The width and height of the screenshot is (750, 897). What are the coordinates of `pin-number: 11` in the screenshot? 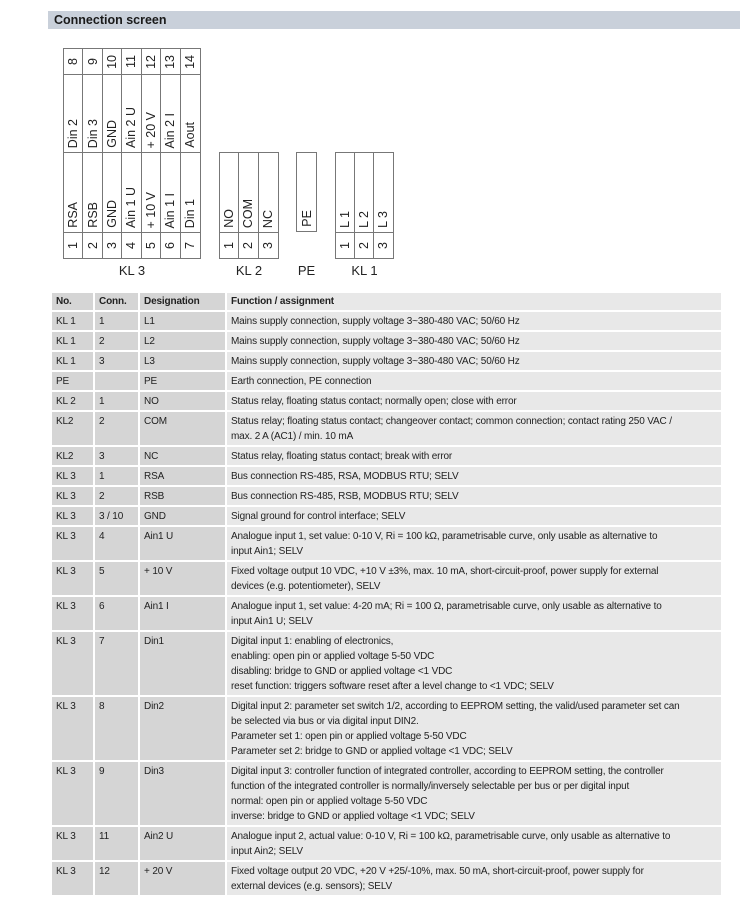 It's located at (131, 61).